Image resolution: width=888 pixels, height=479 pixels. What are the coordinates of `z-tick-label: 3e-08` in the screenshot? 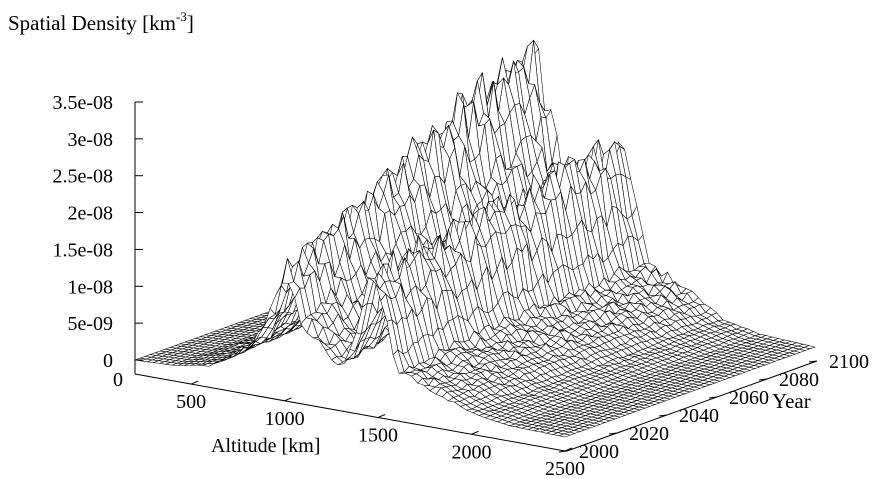 It's located at (90, 140).